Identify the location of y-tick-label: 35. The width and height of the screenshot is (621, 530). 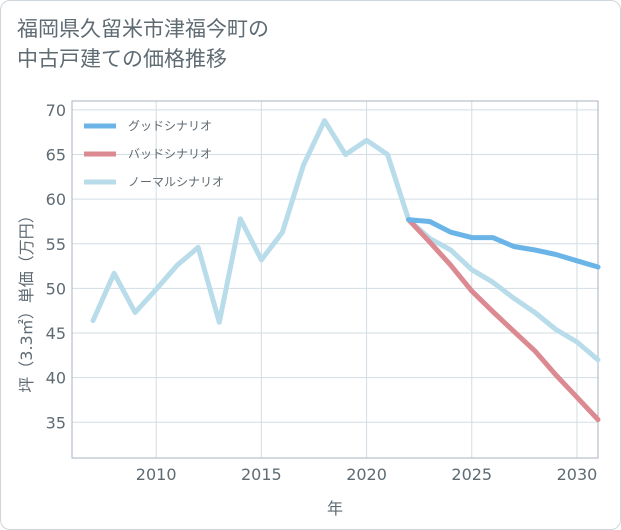
(56, 422).